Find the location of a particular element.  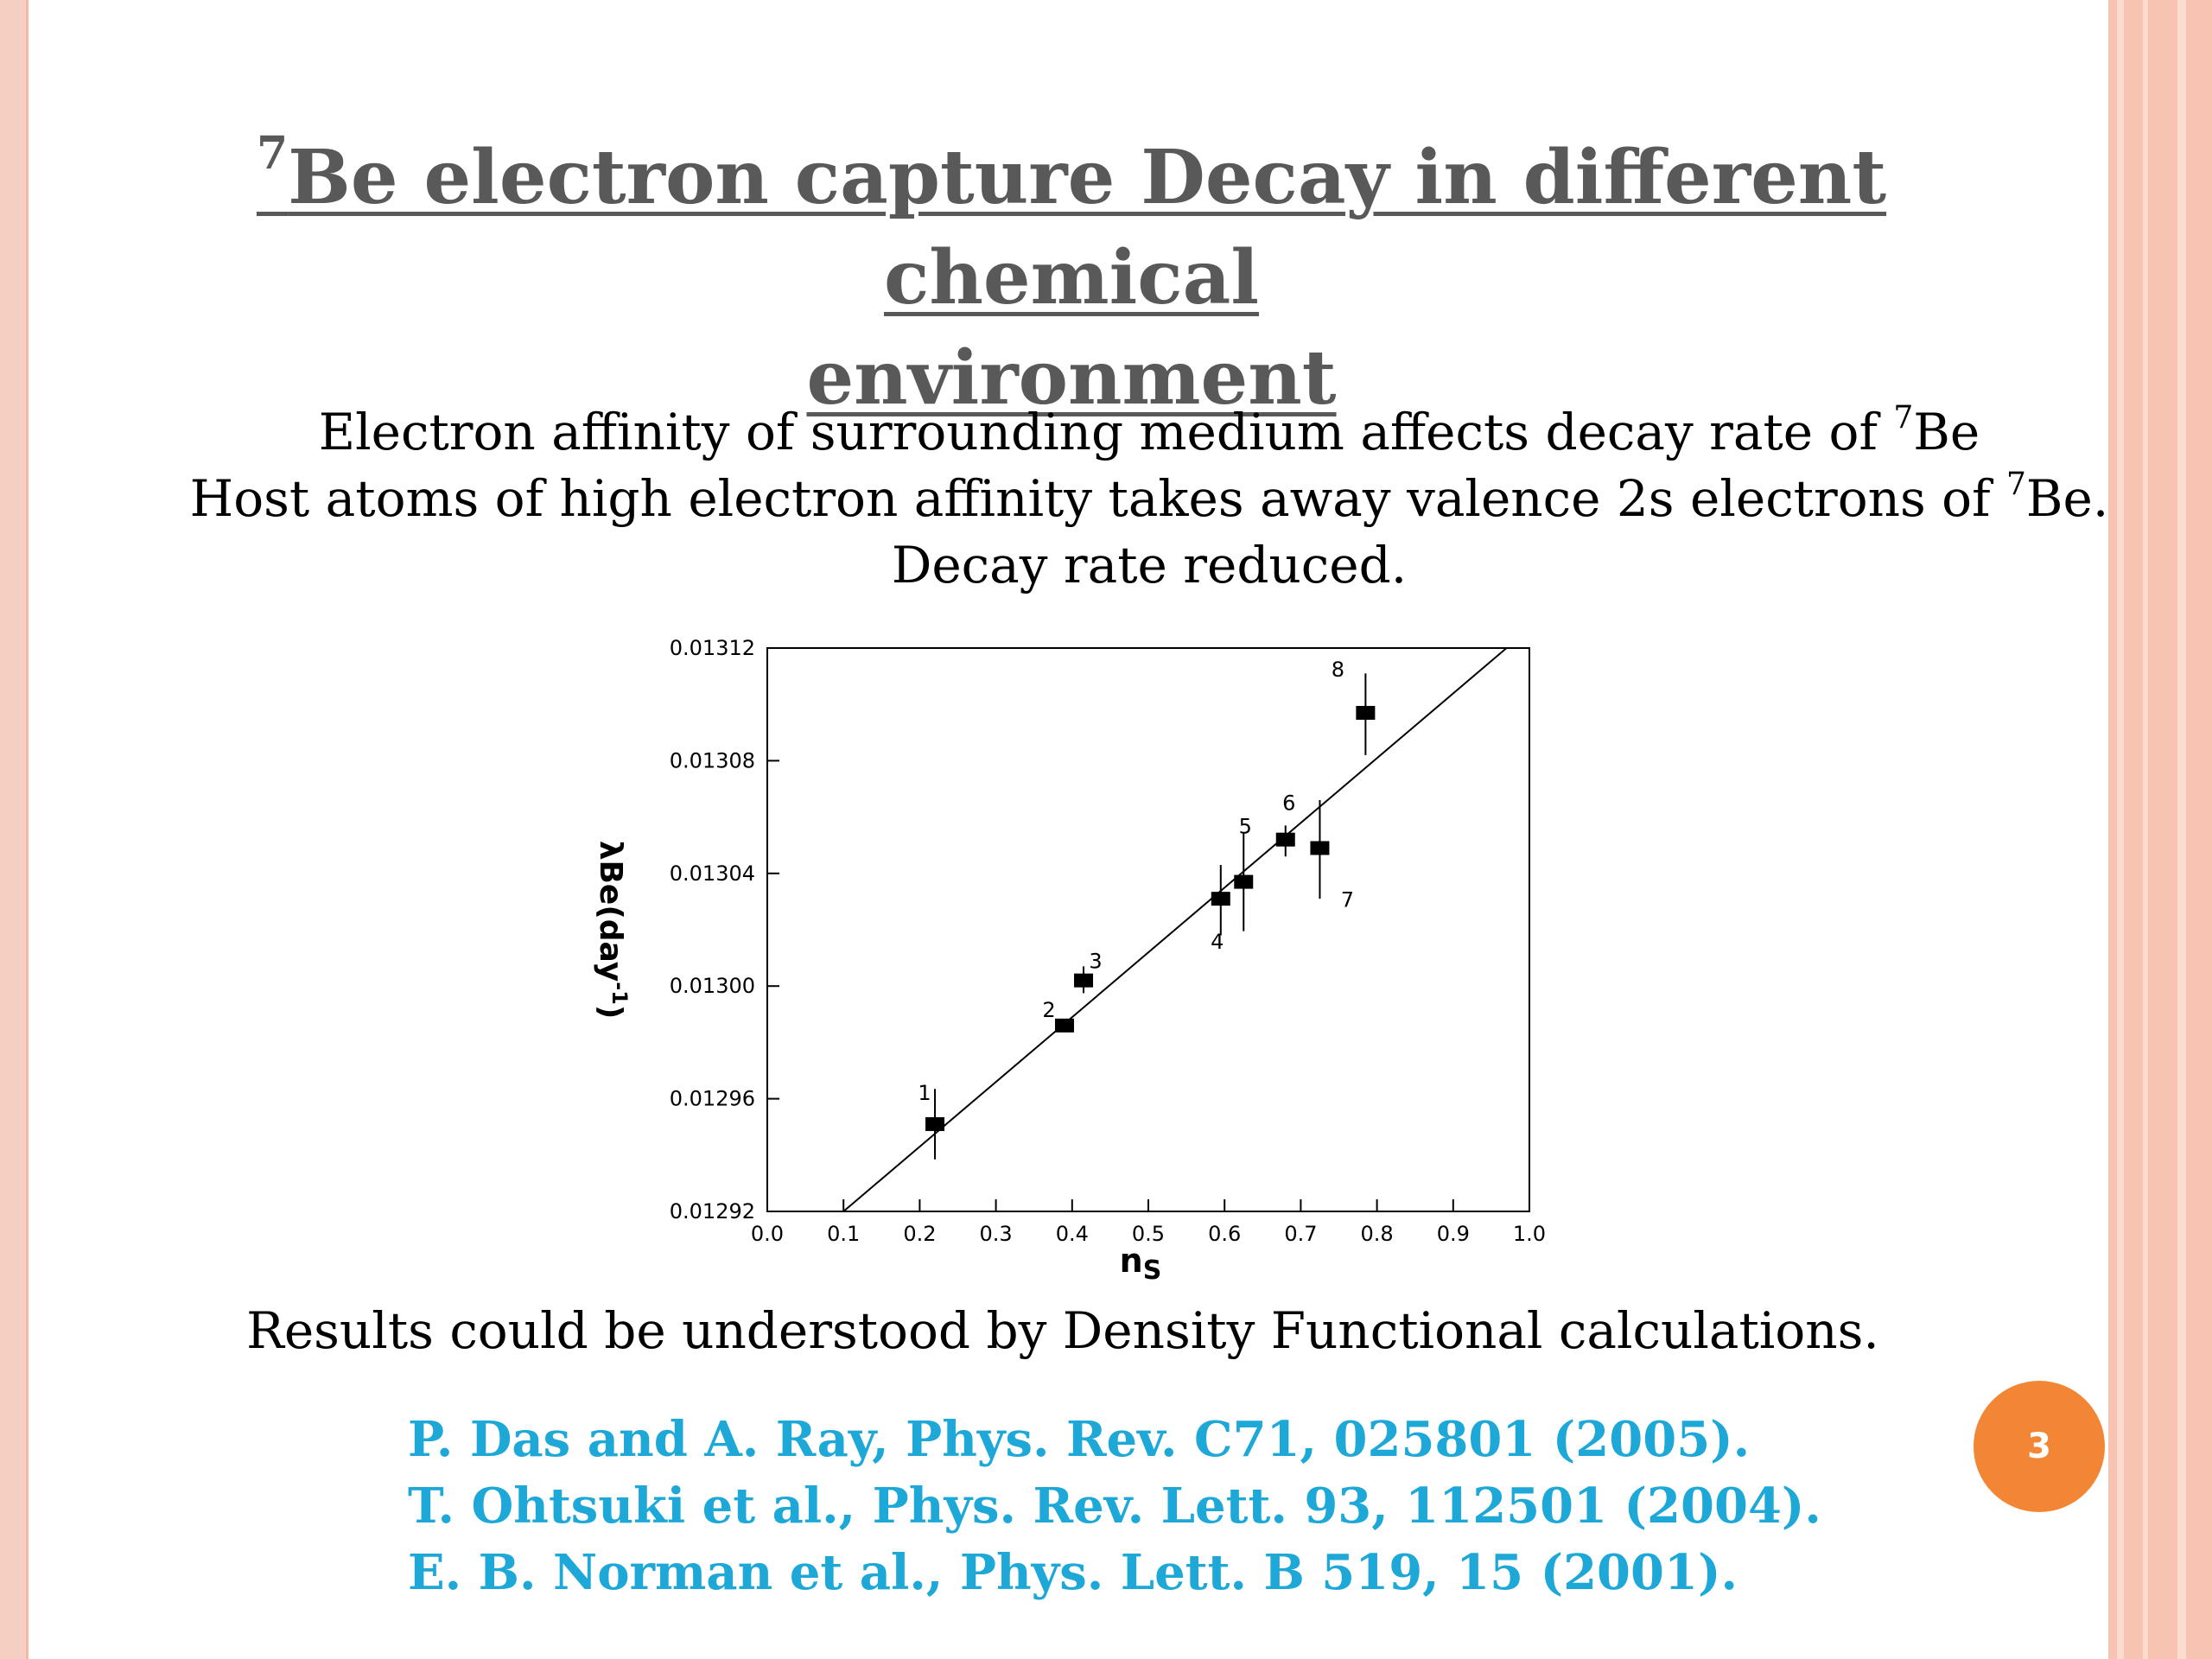

point-label: 7 is located at coordinates (1347, 899).